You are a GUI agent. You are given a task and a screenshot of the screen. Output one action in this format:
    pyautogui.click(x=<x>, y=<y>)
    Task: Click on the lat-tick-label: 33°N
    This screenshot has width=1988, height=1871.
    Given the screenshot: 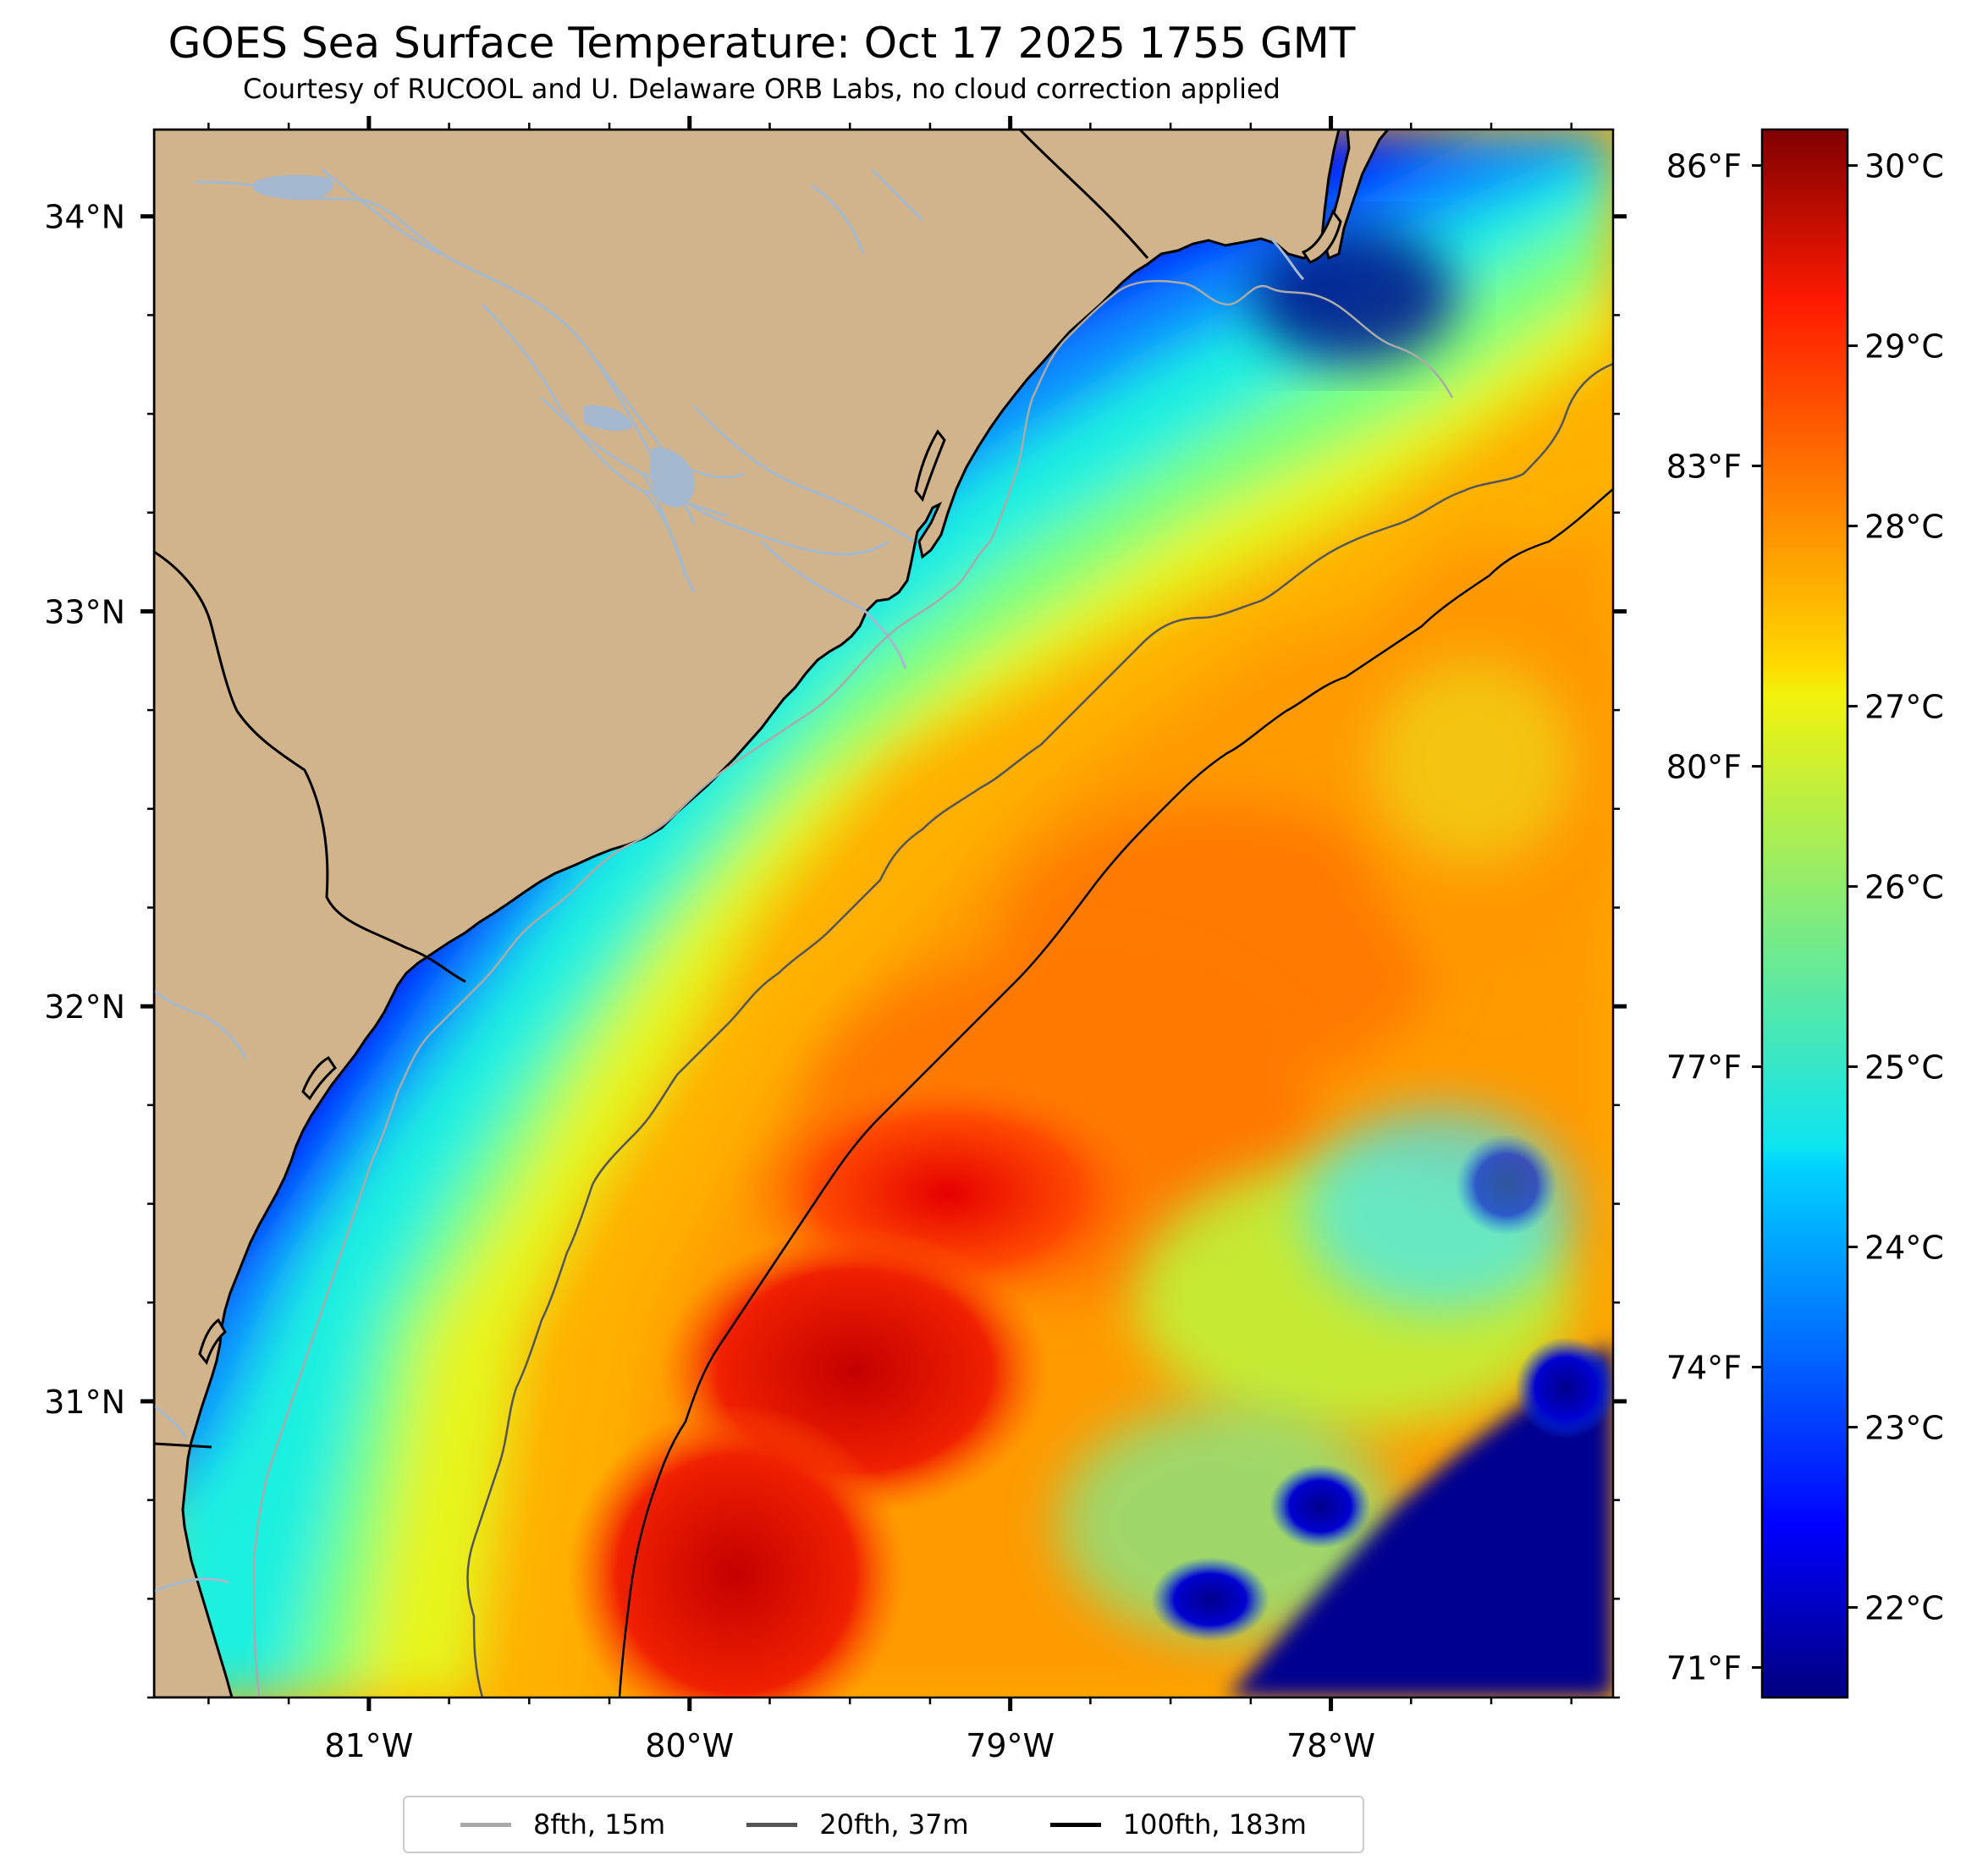 What is the action you would take?
    pyautogui.click(x=84, y=612)
    